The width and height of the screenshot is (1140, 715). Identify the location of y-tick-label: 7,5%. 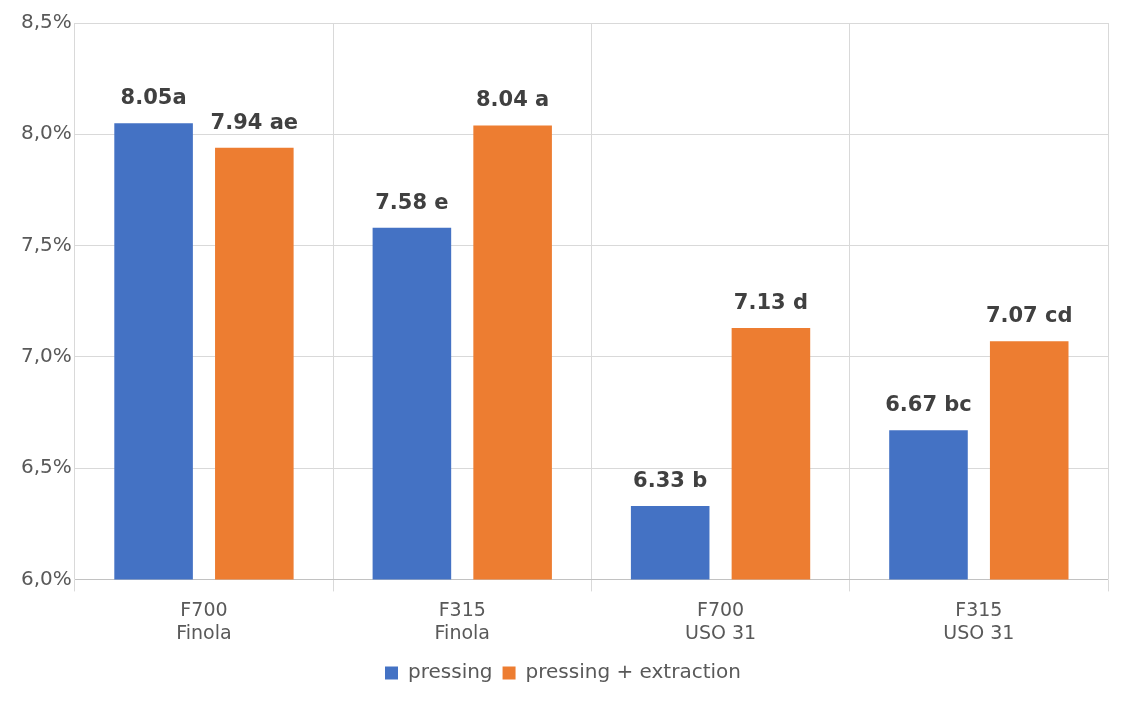
(46, 243).